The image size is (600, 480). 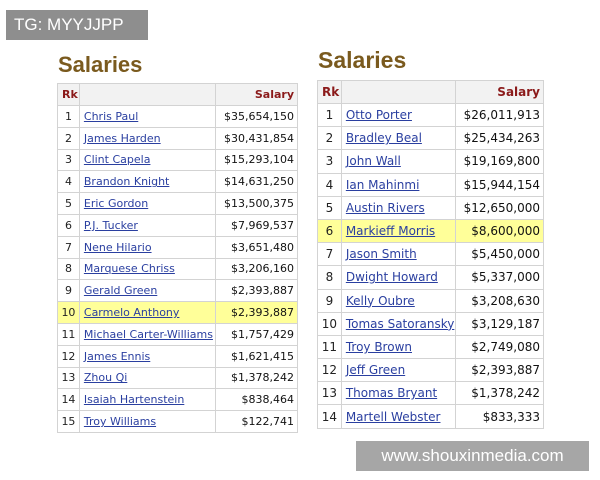 What do you see at coordinates (362, 60) in the screenshot?
I see `right-salaries-heading: Salaries` at bounding box center [362, 60].